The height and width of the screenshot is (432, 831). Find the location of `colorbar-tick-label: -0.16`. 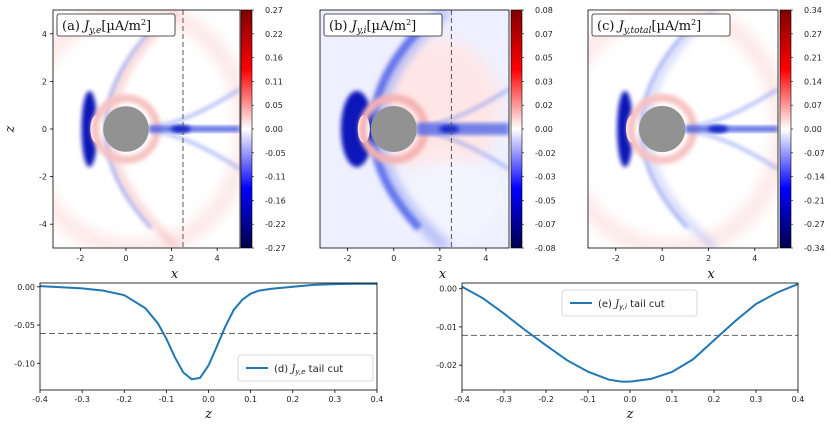

colorbar-tick-label: -0.16 is located at coordinates (275, 200).